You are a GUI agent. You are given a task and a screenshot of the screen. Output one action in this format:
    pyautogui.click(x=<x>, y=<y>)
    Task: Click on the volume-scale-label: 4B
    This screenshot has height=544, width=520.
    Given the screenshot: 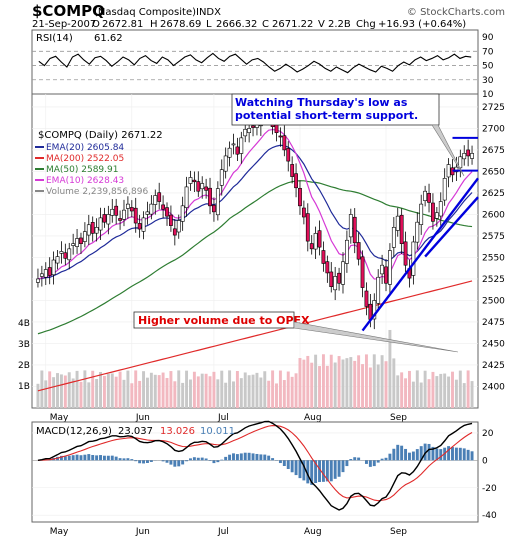 What is the action you would take?
    pyautogui.click(x=24, y=324)
    